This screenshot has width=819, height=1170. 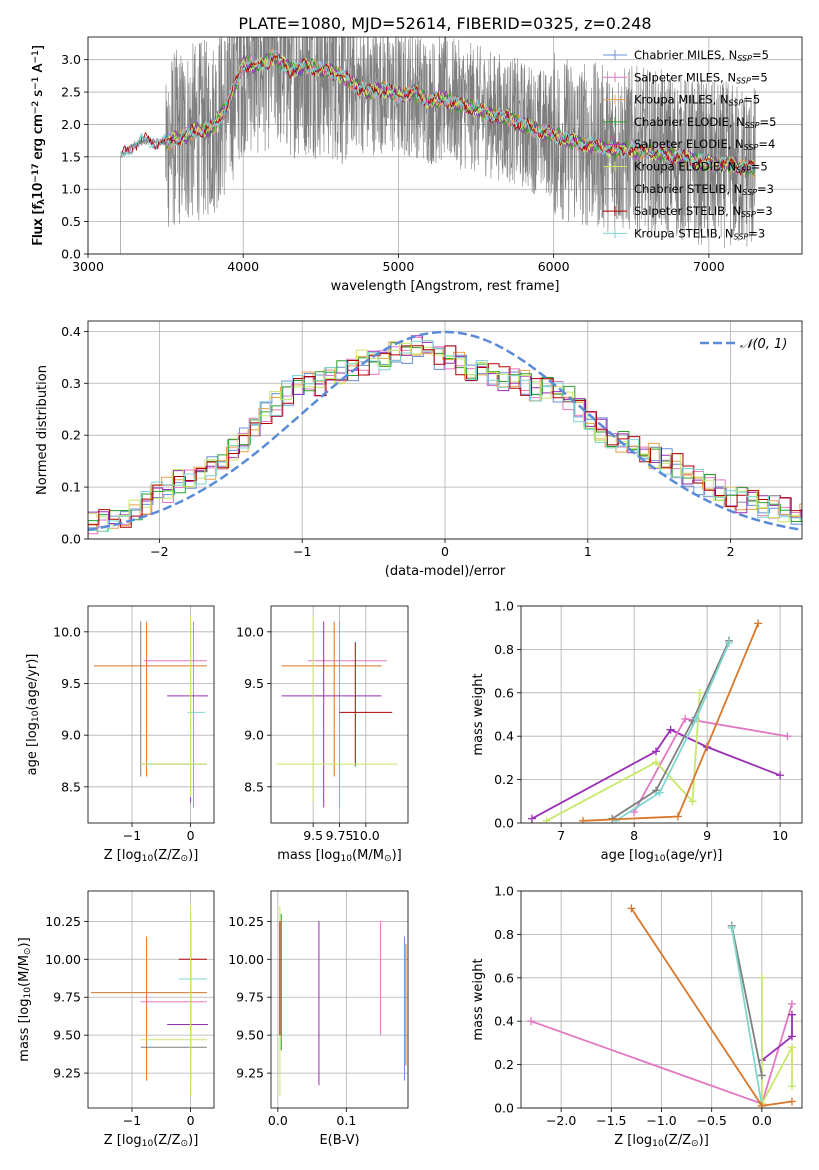 I want to click on y-tick-label: 9.75, so click(x=67, y=997).